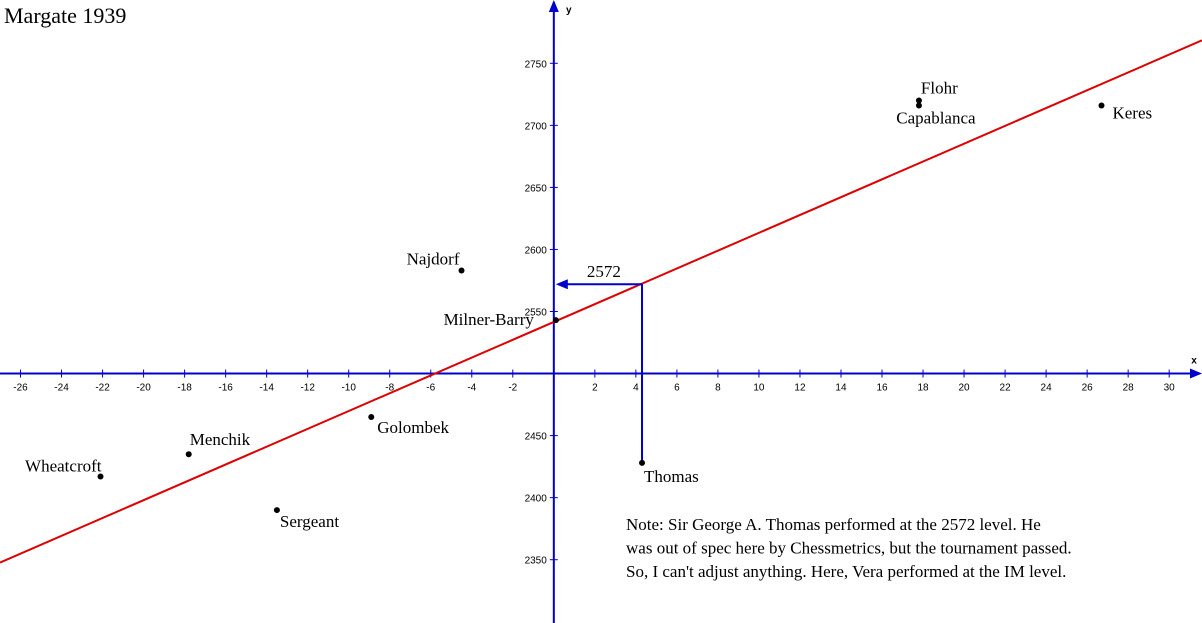 The image size is (1202, 623). Describe the element at coordinates (225, 388) in the screenshot. I see `x-tick-label: -16` at that location.